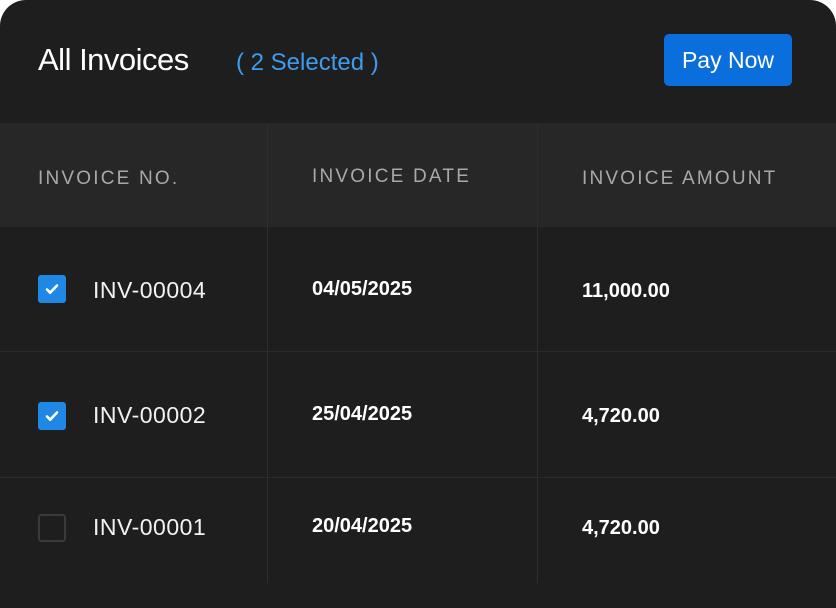  I want to click on column-header-invoice-no: INVOICE NO., so click(109, 178).